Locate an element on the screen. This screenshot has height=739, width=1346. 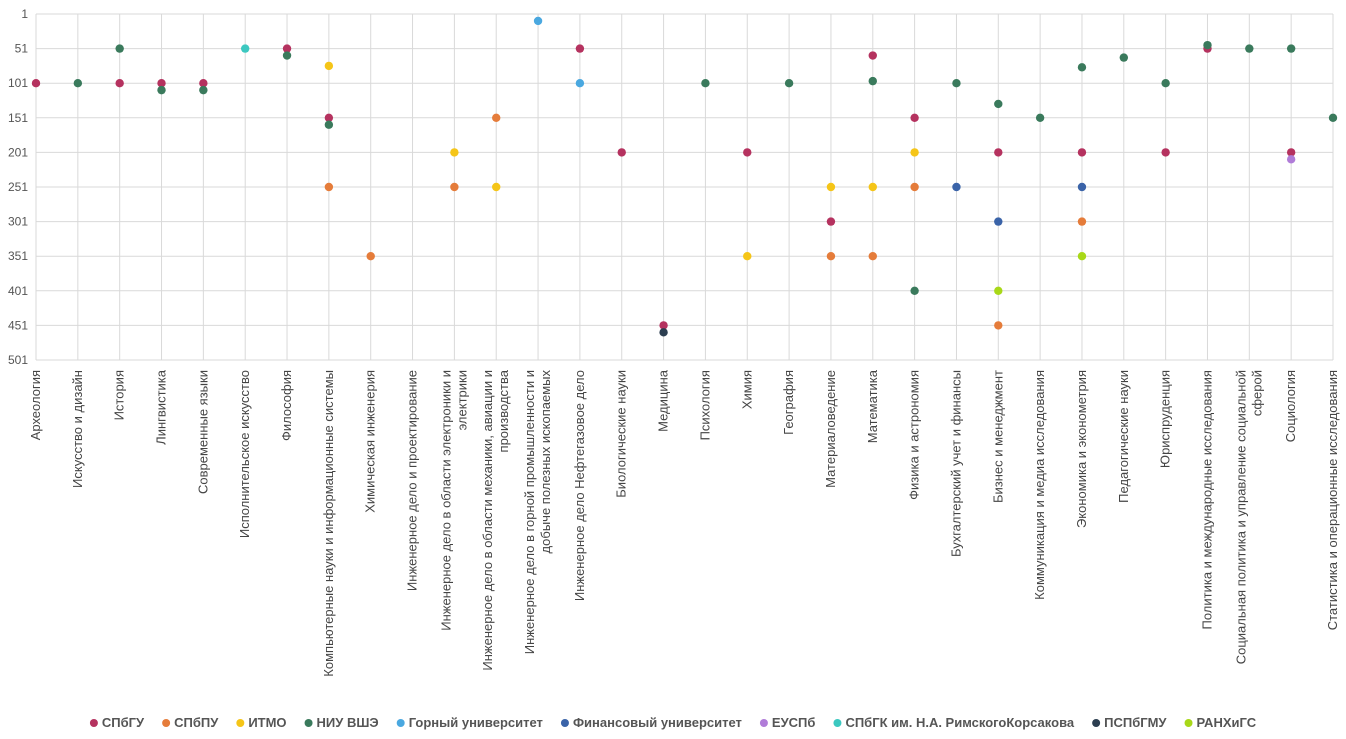
x-tick-label: География is located at coordinates (788, 402).